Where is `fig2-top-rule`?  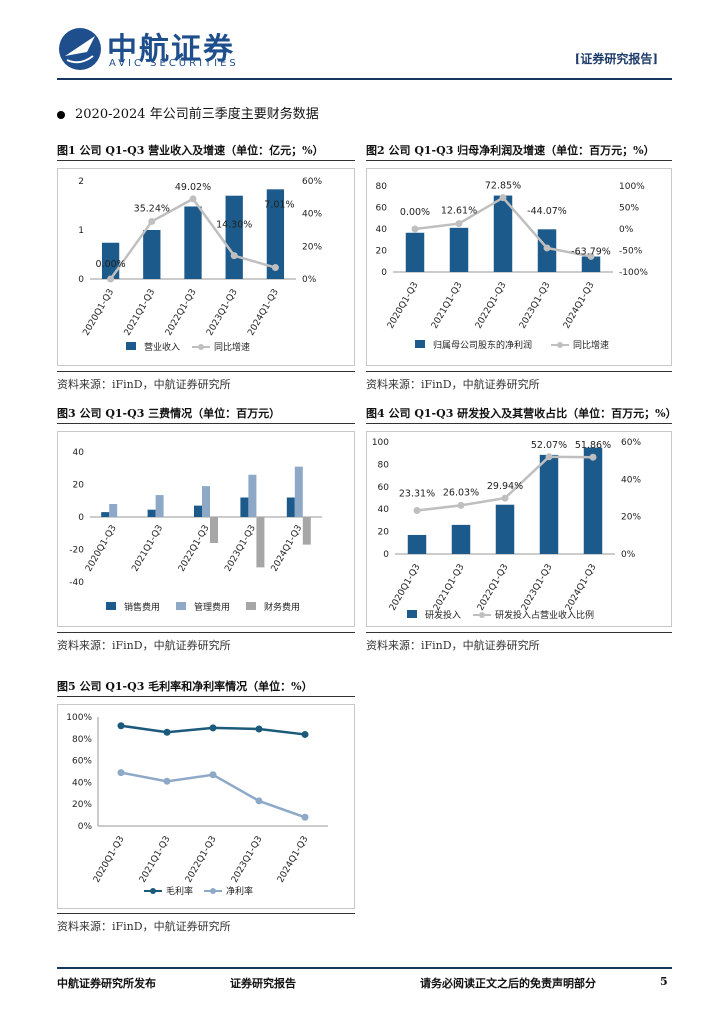 fig2-top-rule is located at coordinates (519, 160).